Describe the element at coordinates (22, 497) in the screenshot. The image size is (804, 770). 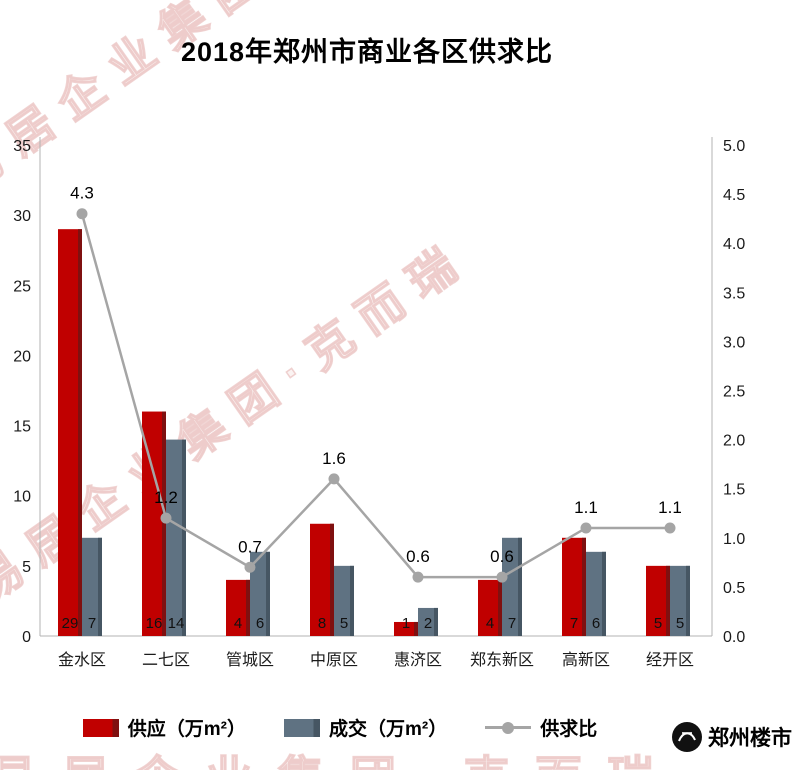
I see `left-axis-tick: 10` at that location.